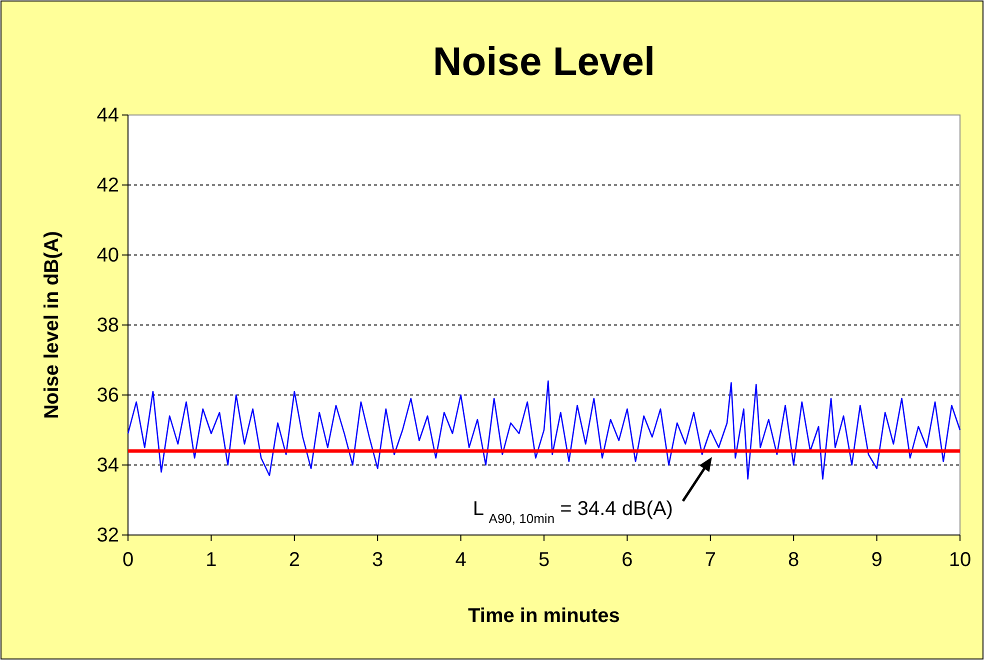  I want to click on y-tick-label: 36, so click(107, 395).